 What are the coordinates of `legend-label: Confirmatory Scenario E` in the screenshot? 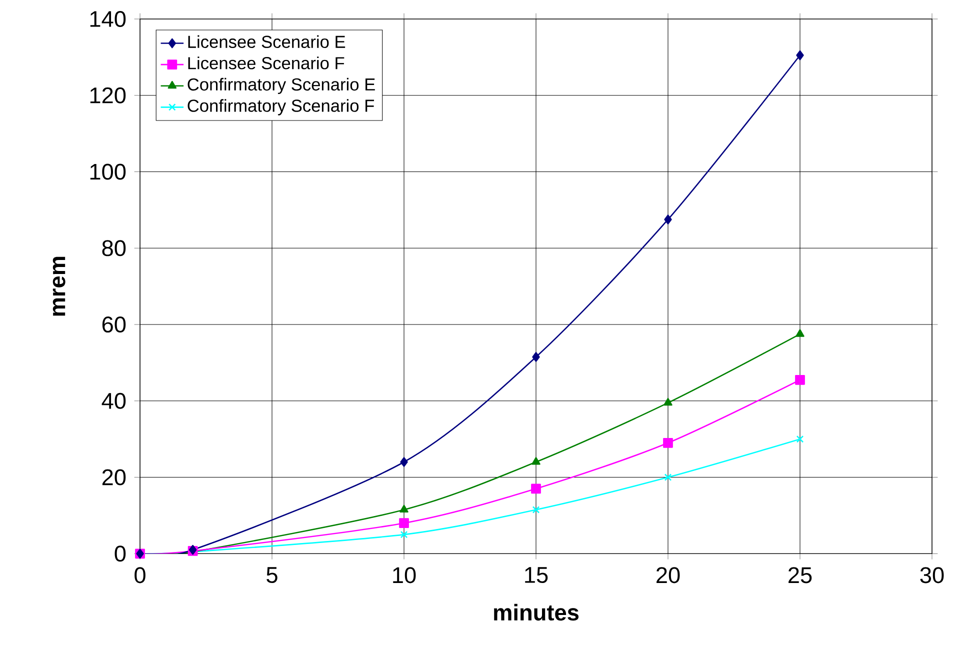 It's located at (281, 86).